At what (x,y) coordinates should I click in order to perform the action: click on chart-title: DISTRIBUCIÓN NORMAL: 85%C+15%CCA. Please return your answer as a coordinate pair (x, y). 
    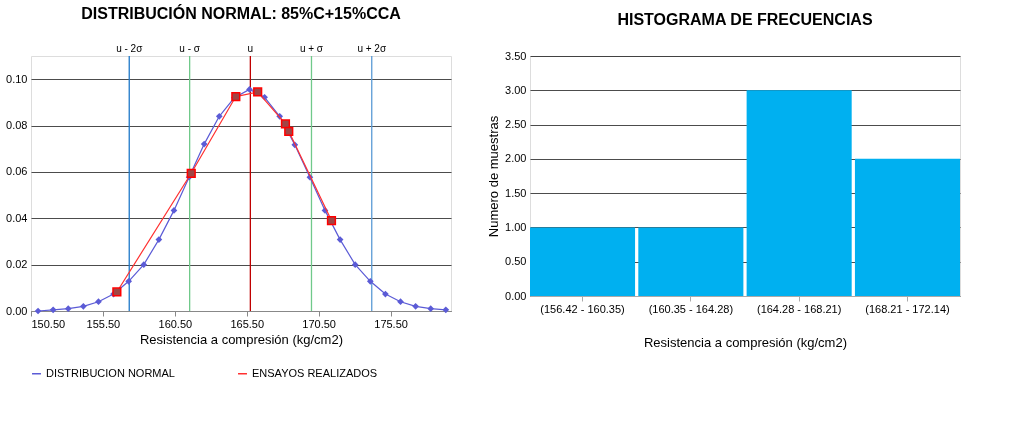
    Looking at the image, I should click on (241, 13).